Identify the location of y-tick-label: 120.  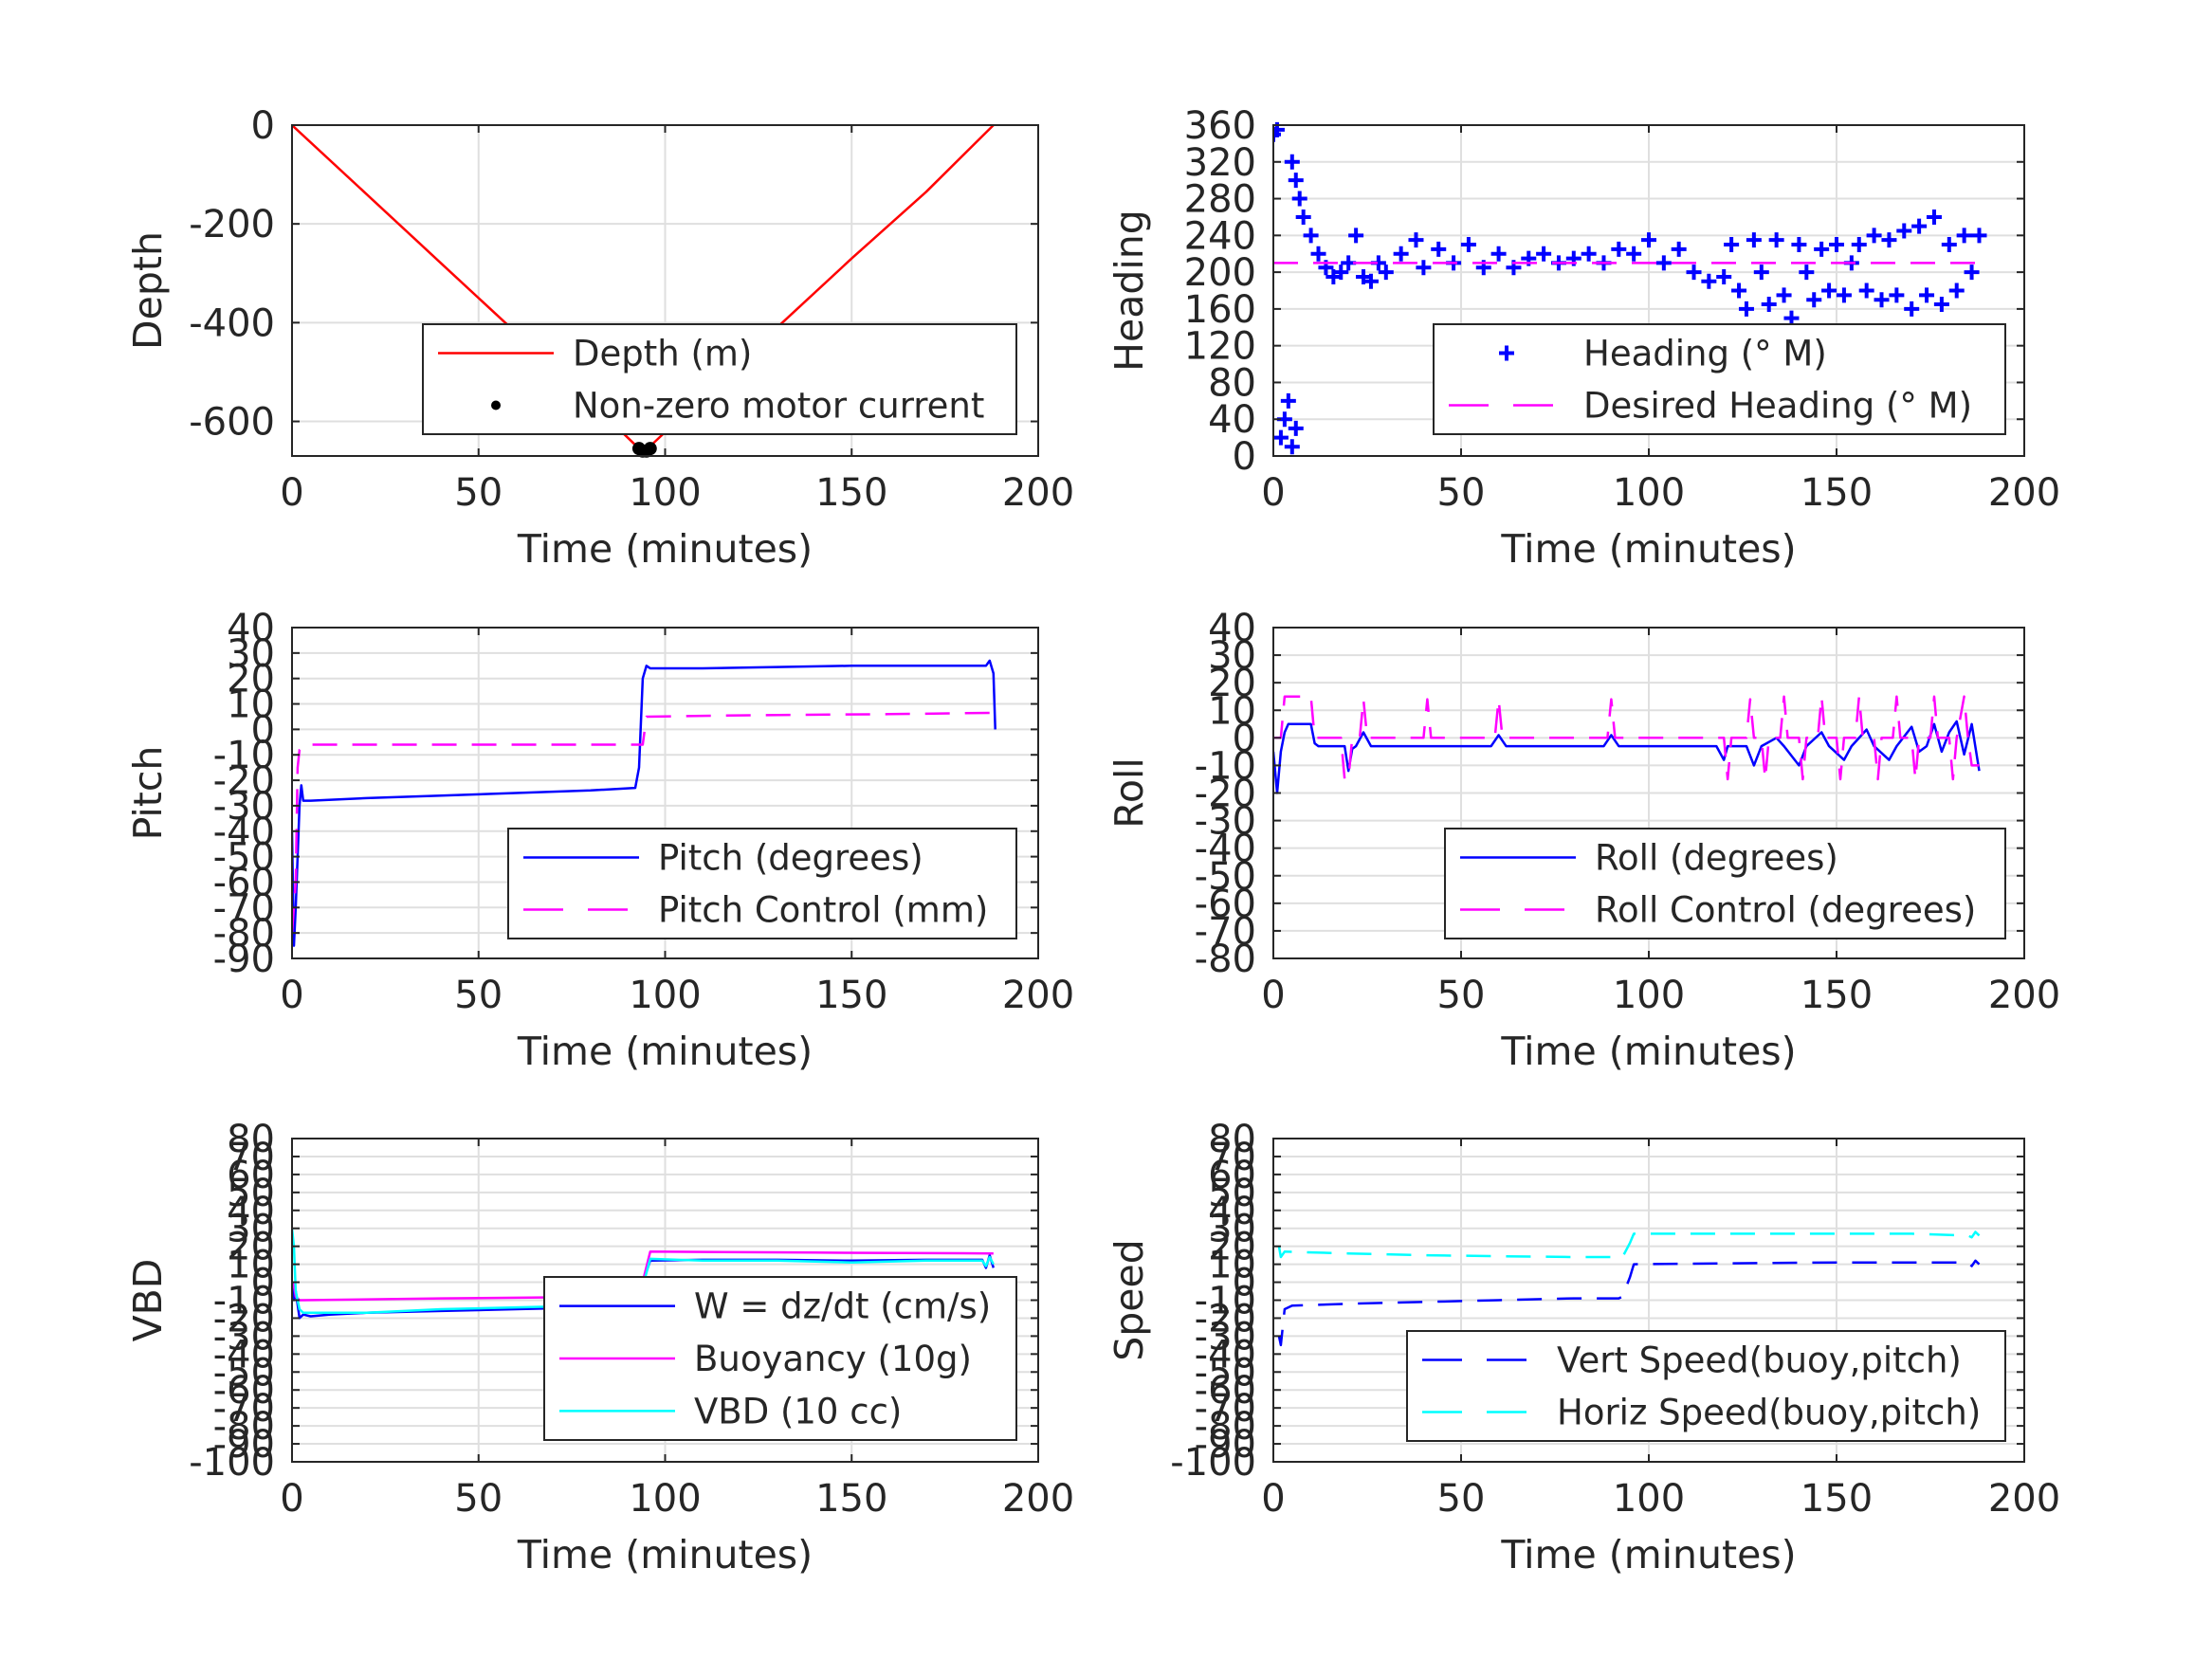
(1220, 347).